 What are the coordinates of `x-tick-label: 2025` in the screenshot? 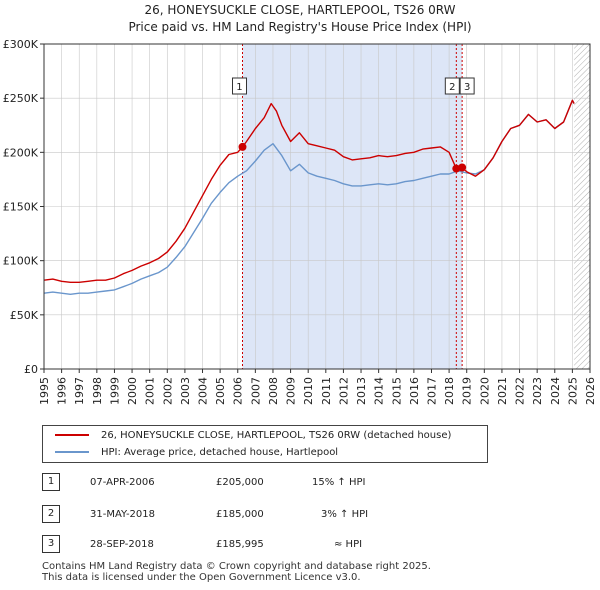 It's located at (572, 391).